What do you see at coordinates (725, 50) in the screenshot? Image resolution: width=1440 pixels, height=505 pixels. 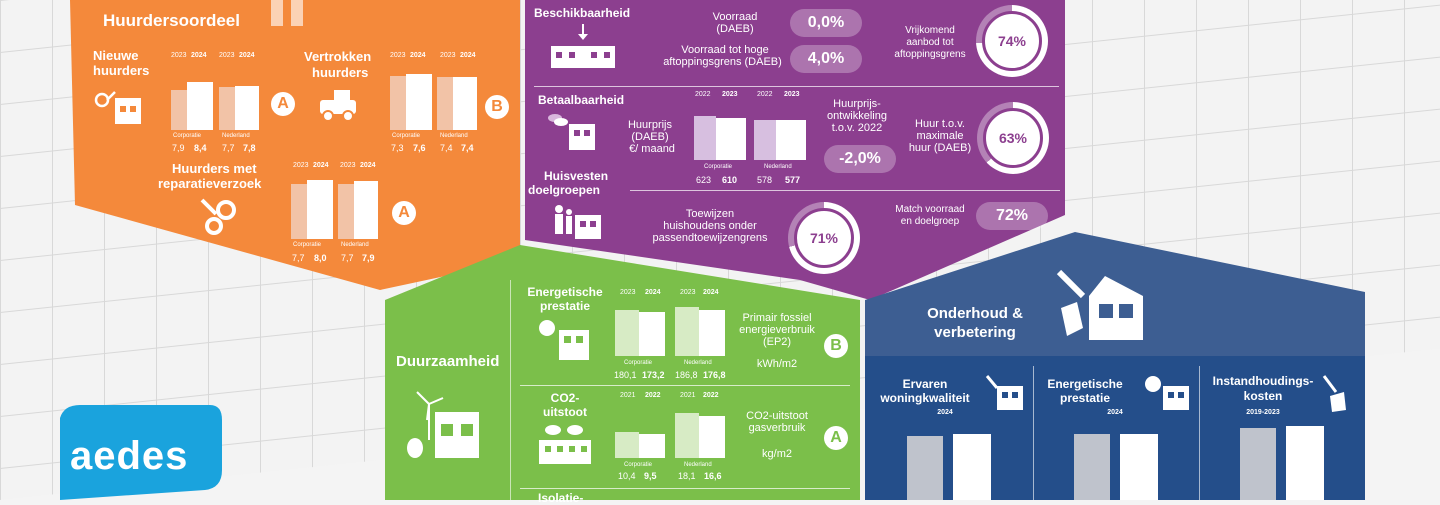 I see `hoge-label1: Voorraad tot hoge` at bounding box center [725, 50].